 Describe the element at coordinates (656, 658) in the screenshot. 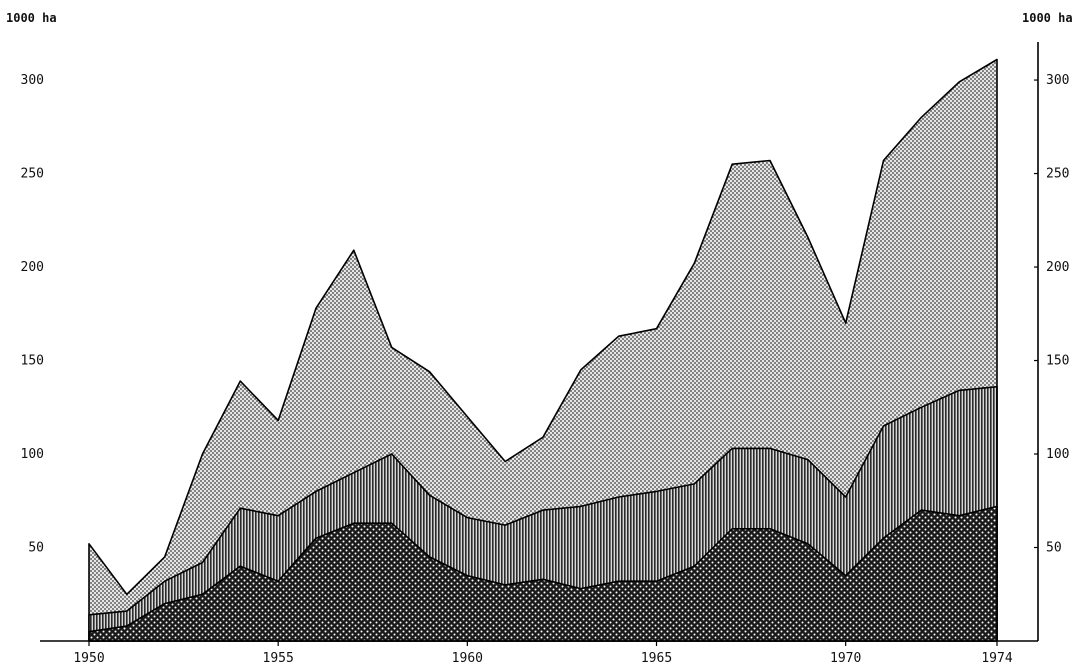

I see `x-tick-label: 1965` at that location.